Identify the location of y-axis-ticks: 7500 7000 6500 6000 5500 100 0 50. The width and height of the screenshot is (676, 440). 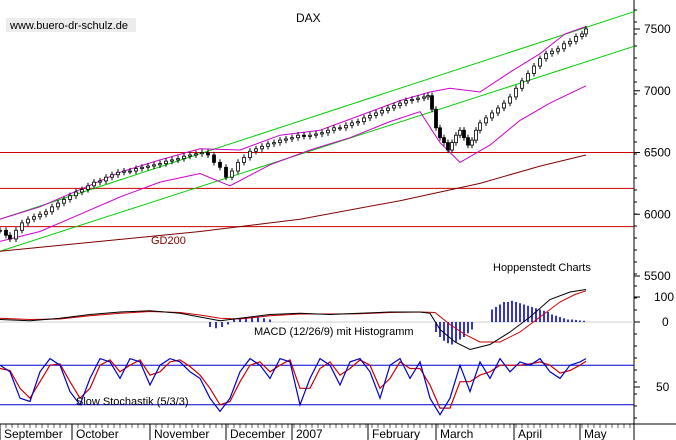
(654, 214).